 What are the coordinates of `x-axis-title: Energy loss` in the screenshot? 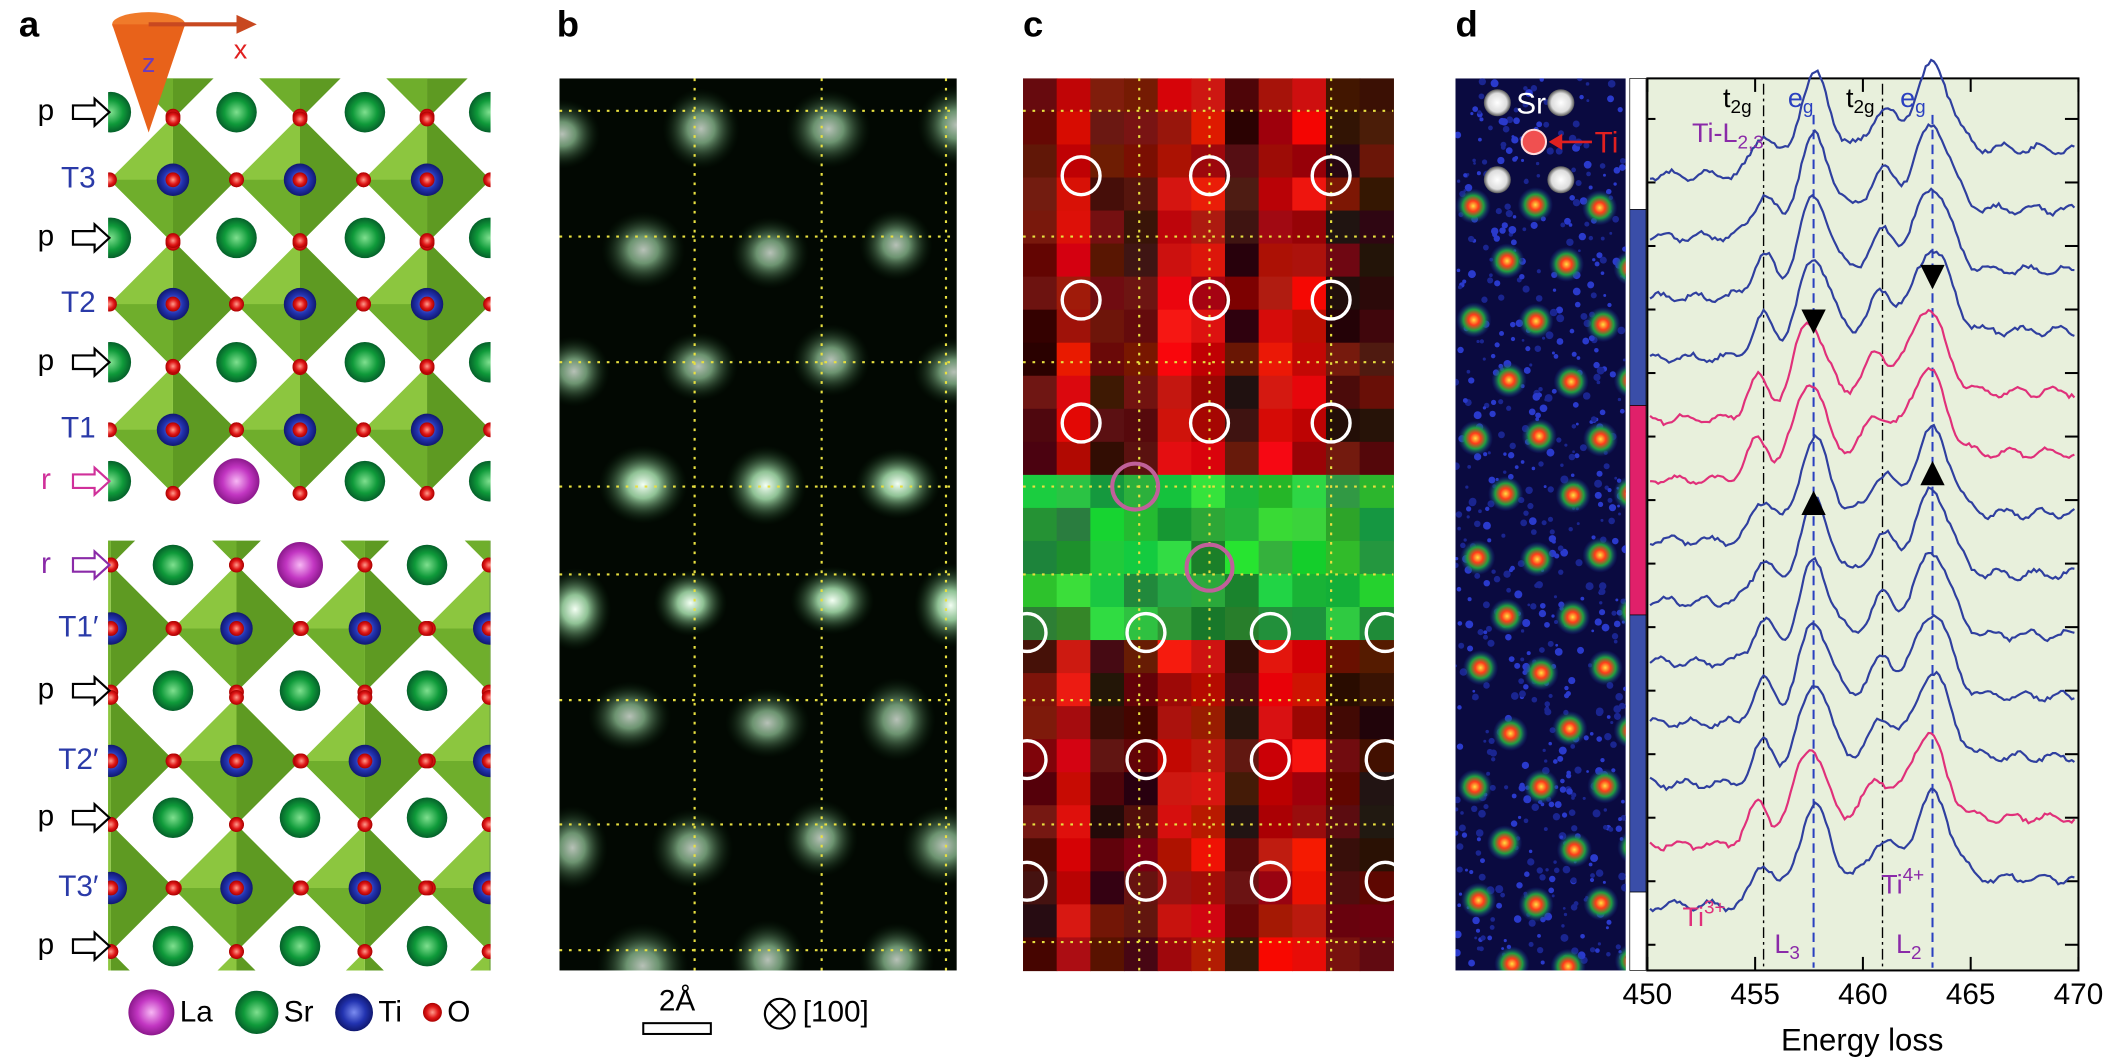 It's located at (1862, 1039).